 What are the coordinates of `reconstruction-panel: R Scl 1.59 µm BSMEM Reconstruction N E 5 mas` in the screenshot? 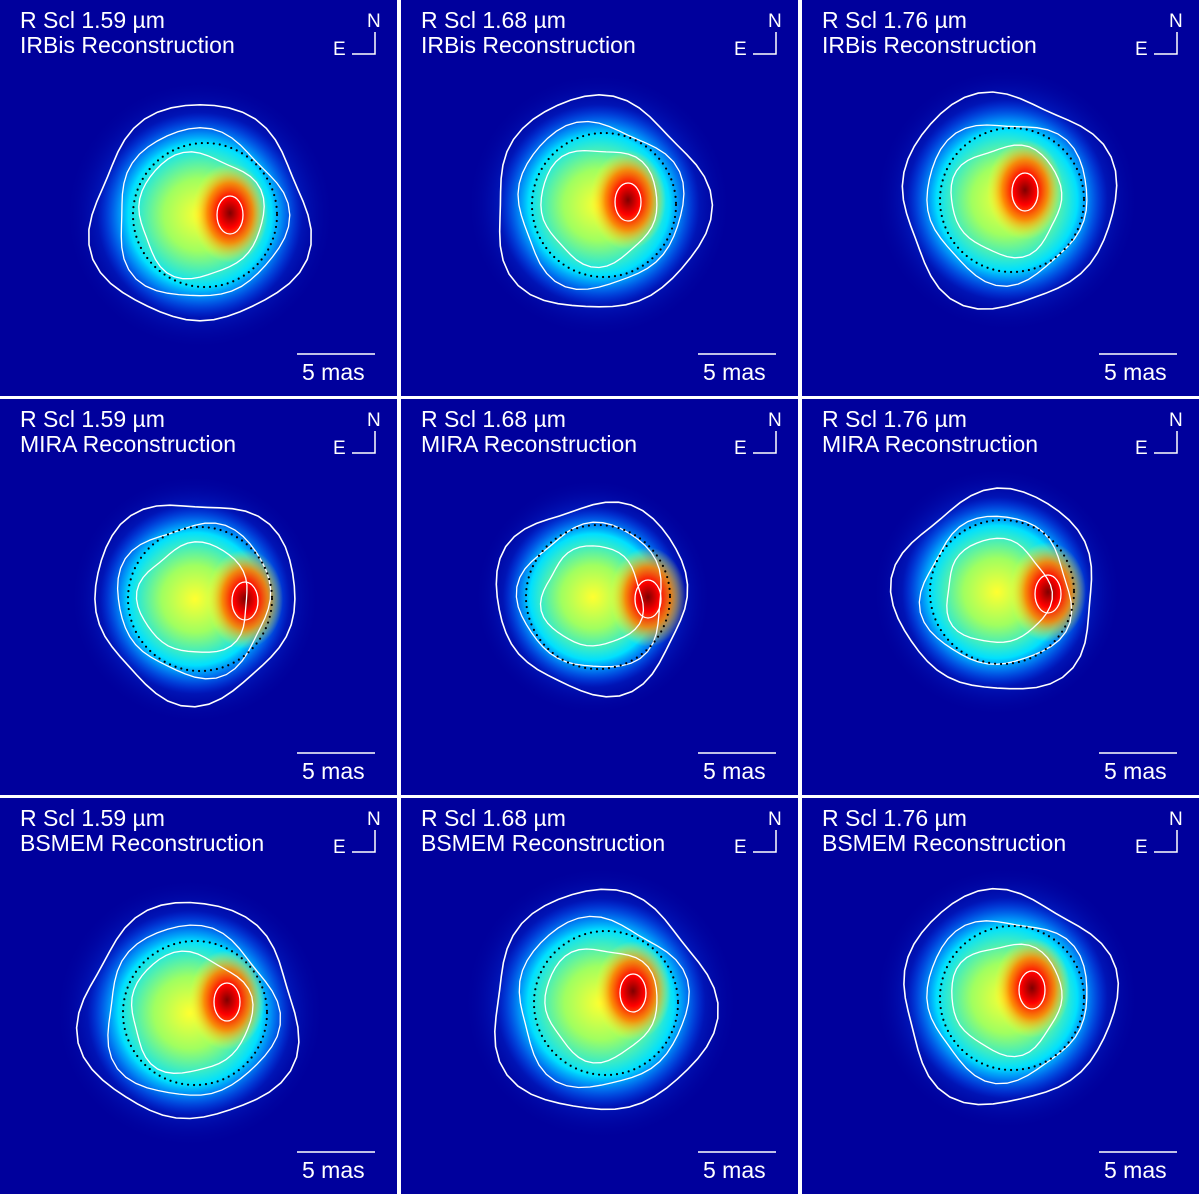 It's located at (198, 996).